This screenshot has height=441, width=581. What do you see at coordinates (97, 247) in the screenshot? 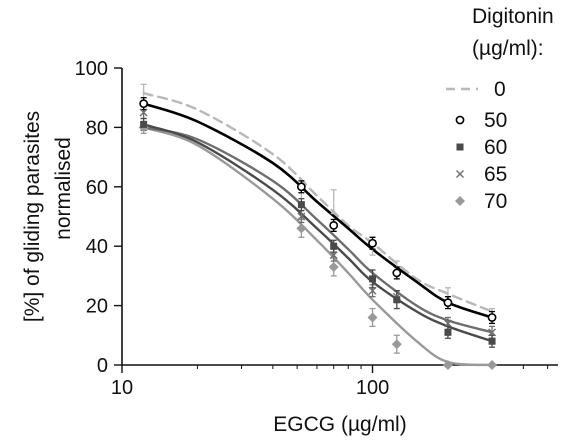
I see `y-tick-label: 40` at bounding box center [97, 247].